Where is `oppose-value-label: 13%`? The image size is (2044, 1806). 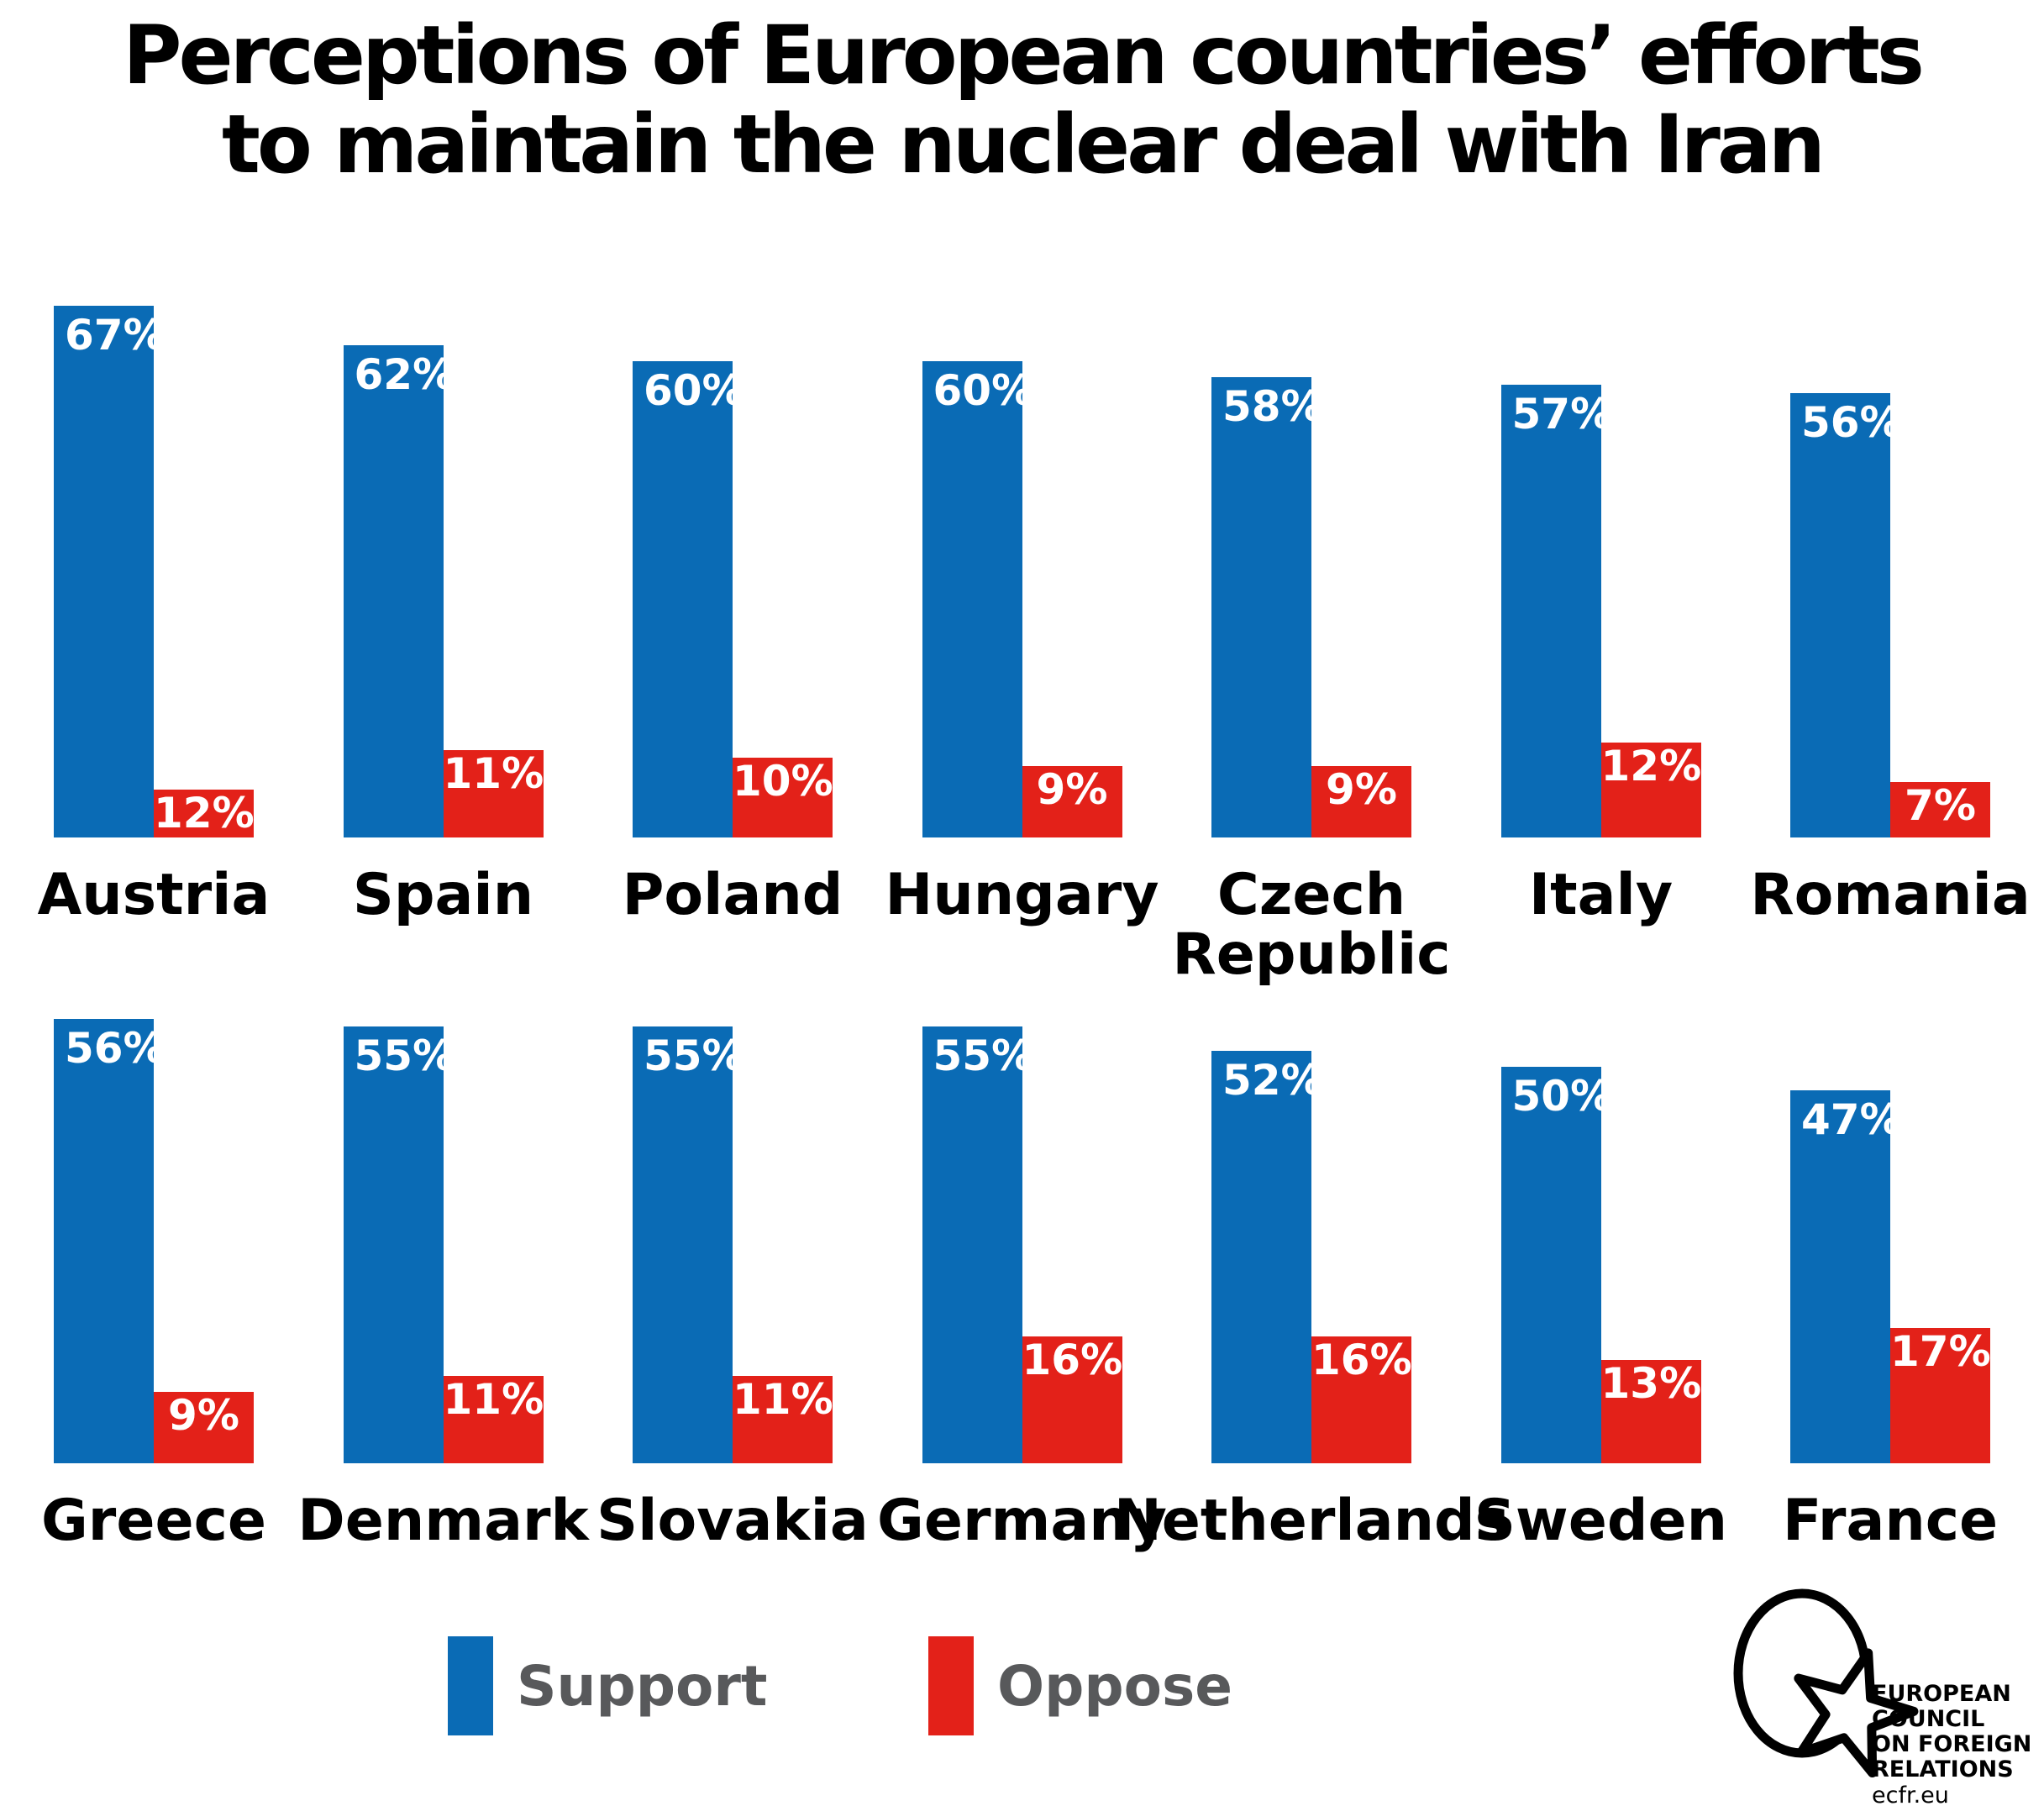
oppose-value-label: 13% is located at coordinates (1651, 1383).